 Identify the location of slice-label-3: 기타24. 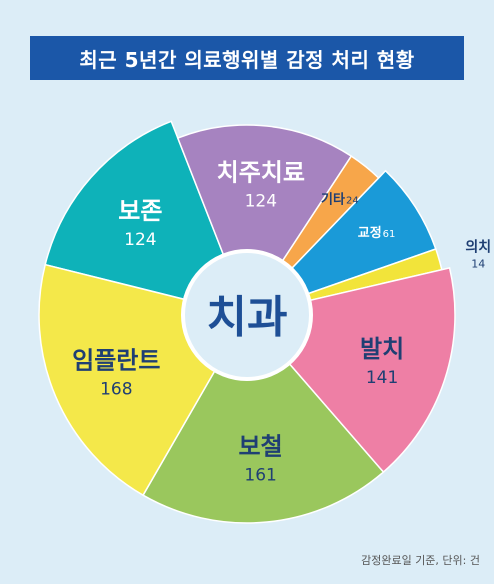
(340, 199).